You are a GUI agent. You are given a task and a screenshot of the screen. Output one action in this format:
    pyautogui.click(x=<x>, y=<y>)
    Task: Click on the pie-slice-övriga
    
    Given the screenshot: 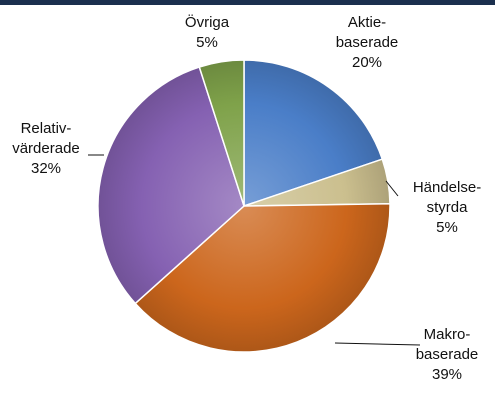 What is the action you would take?
    pyautogui.click(x=221, y=133)
    